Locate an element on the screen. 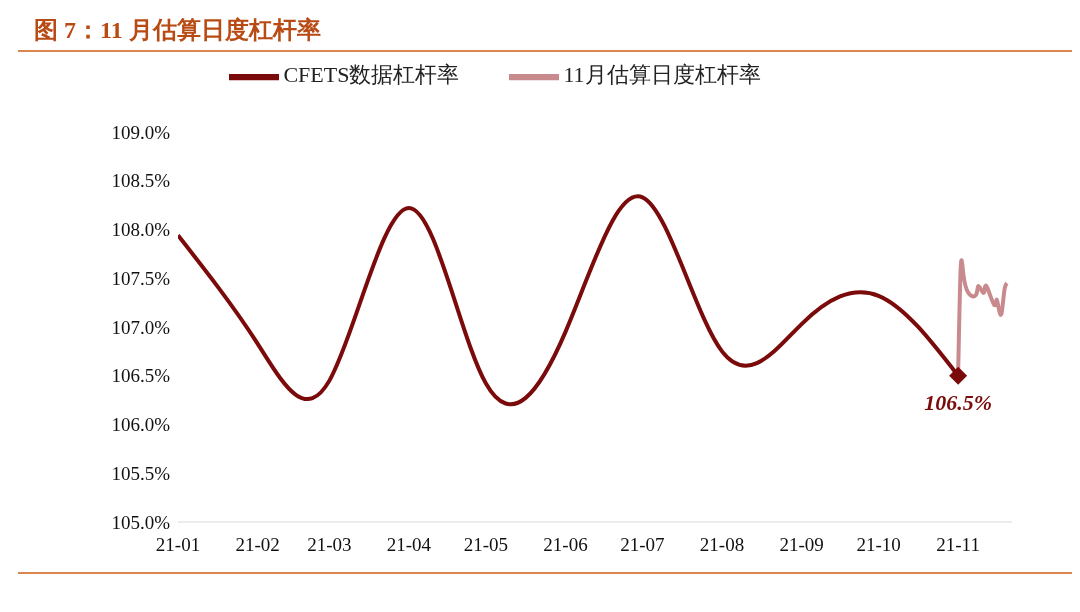 Image resolution: width=1080 pixels, height=612 pixels. y-tick-label: 105.0% is located at coordinates (141, 522).